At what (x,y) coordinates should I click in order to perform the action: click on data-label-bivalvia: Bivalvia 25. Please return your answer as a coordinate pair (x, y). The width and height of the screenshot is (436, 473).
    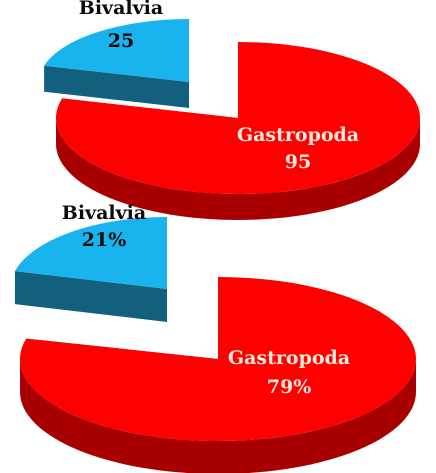
    Looking at the image, I should click on (121, 26).